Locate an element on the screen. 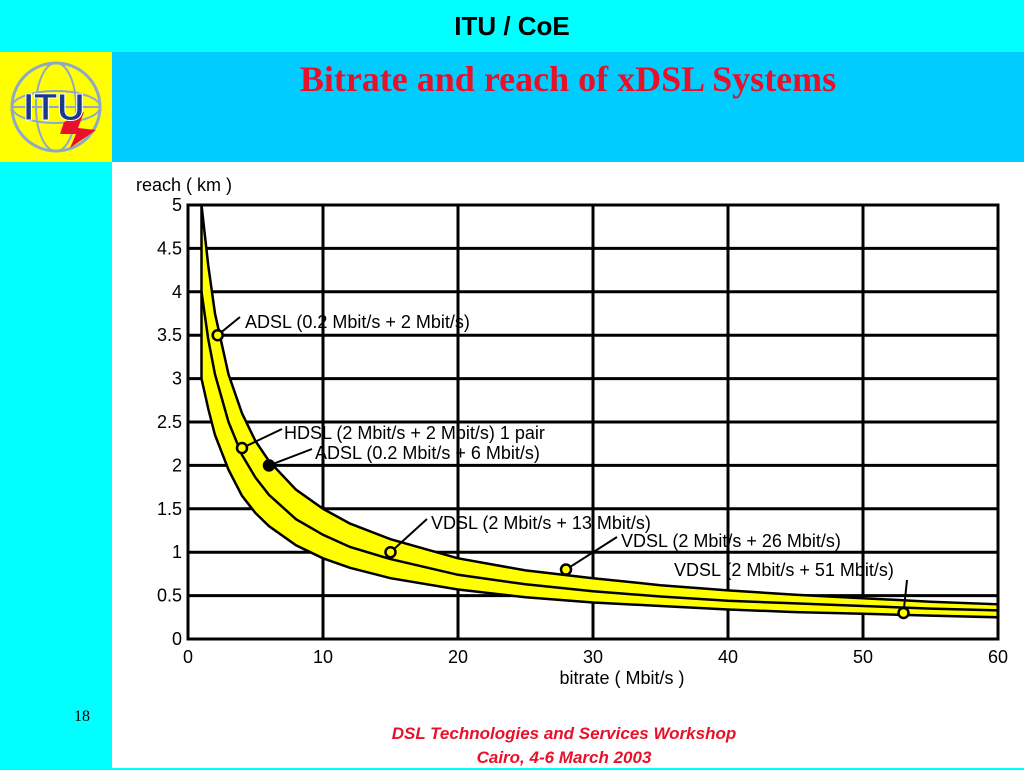 The image size is (1024, 770). y-tick-label: 3 is located at coordinates (177, 379).